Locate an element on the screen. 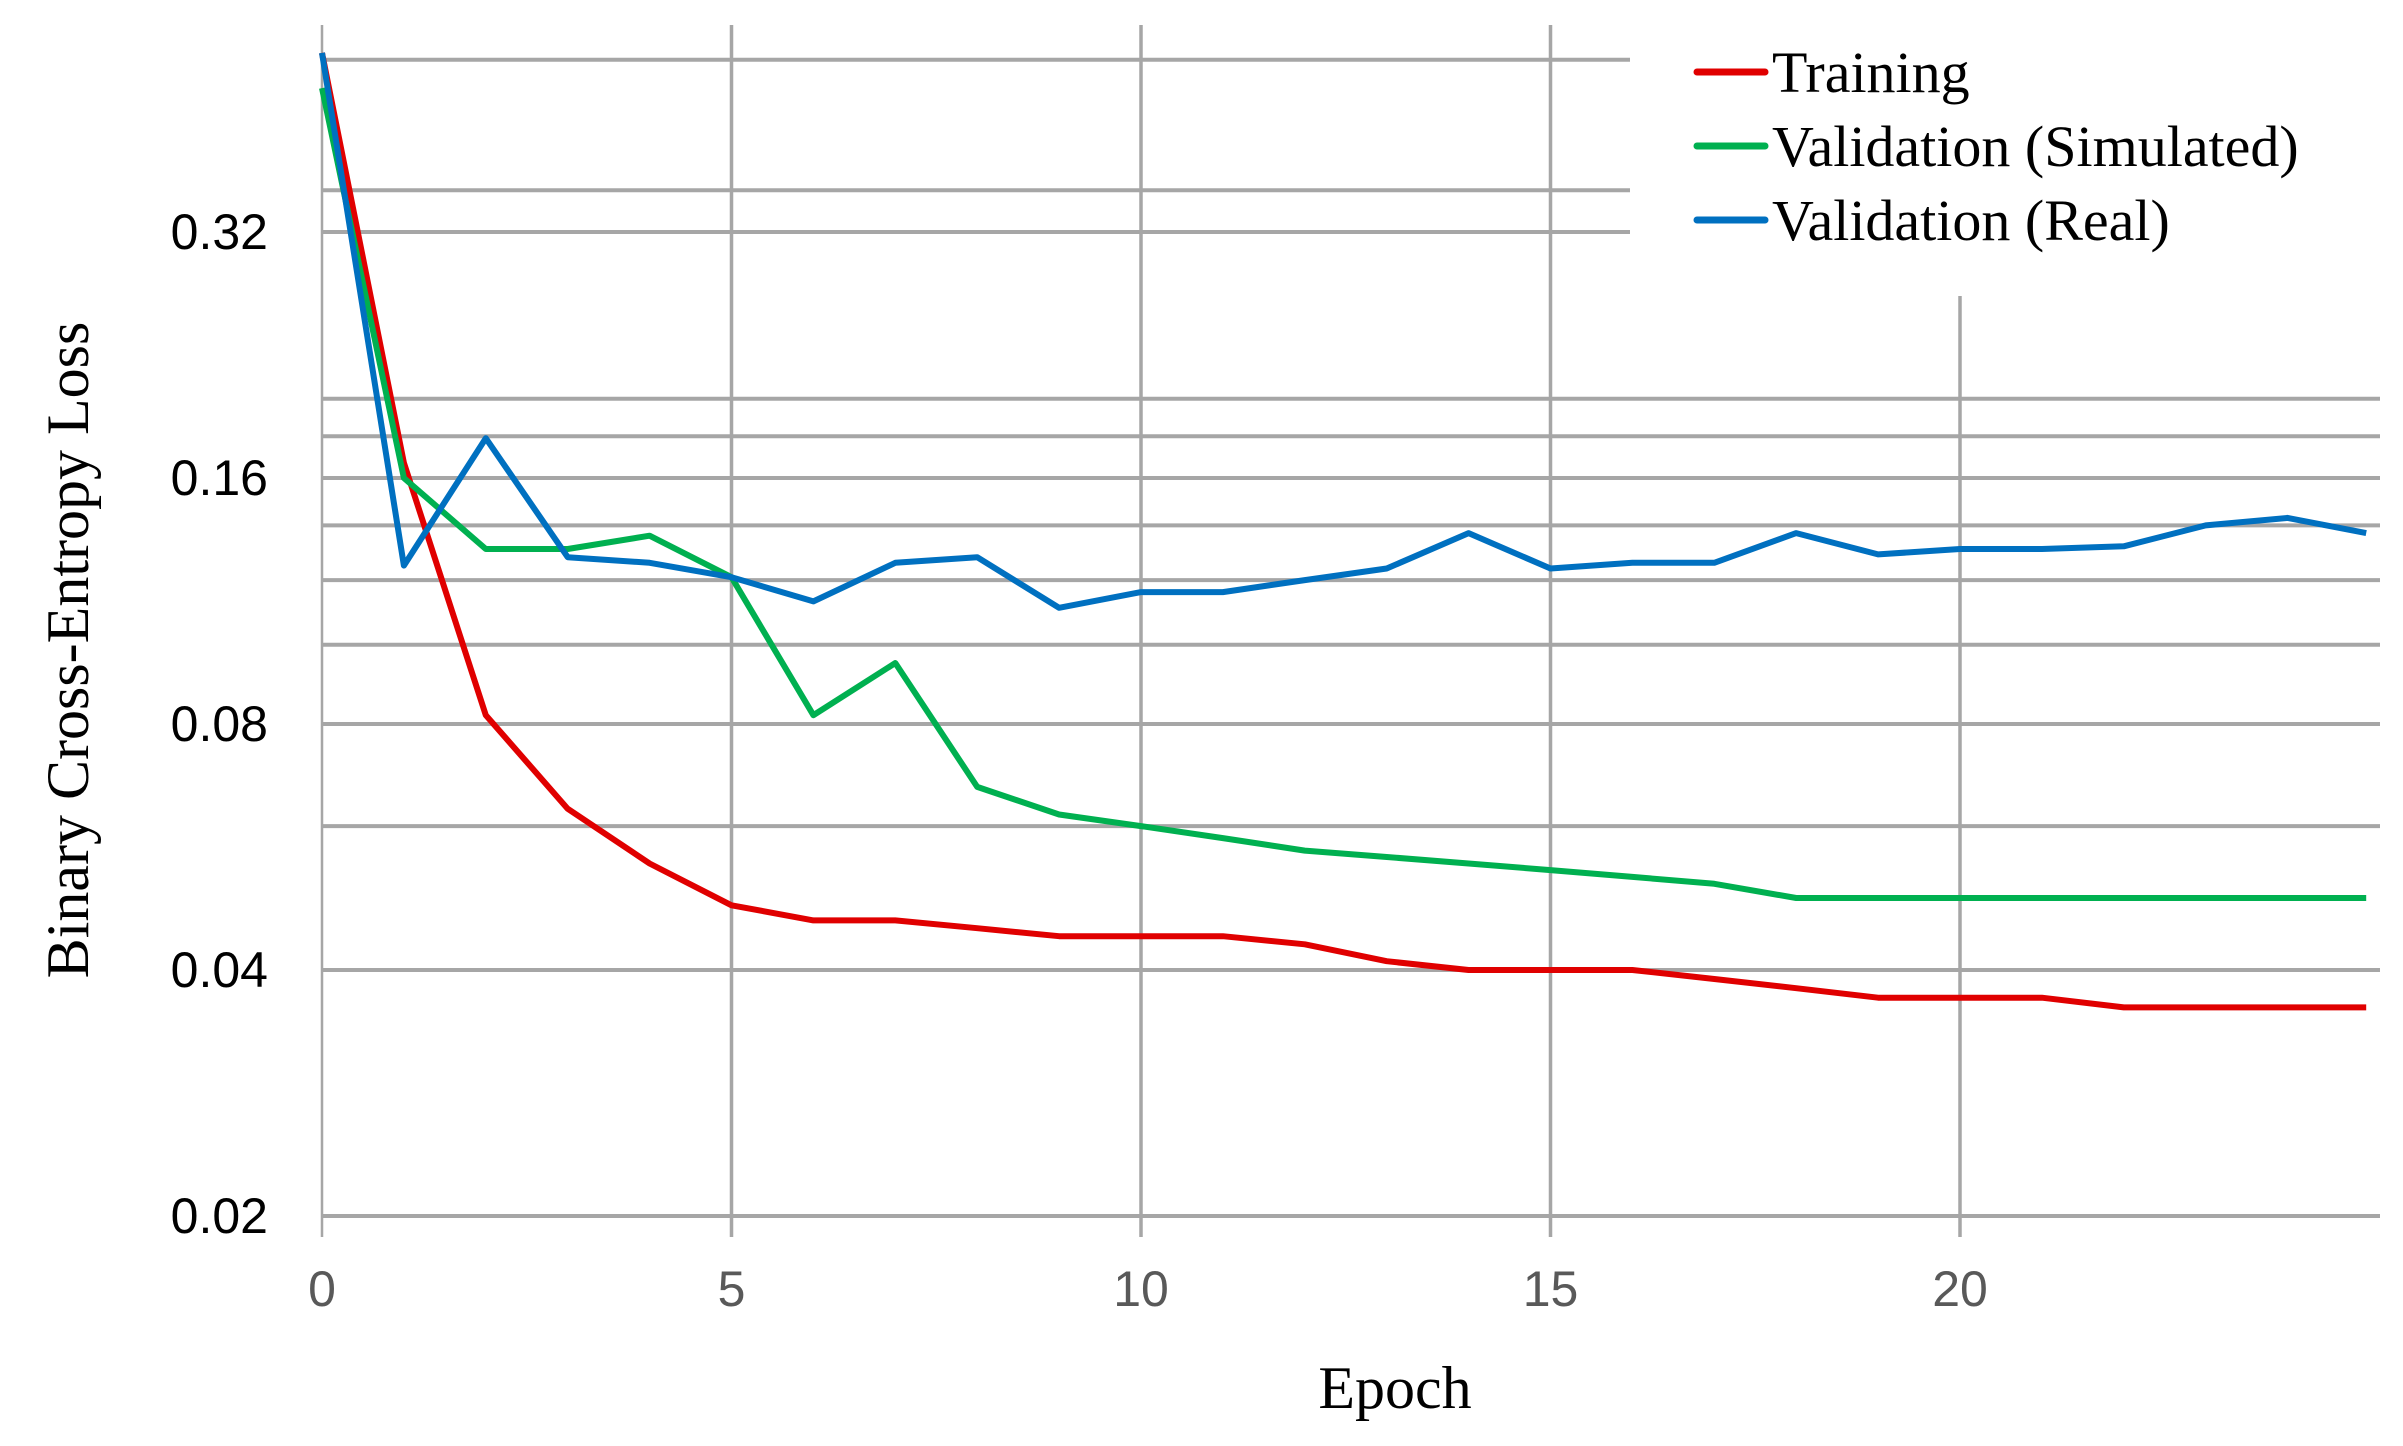 This screenshot has width=2403, height=1446. y-tick-label: 0.04 is located at coordinates (219, 970).